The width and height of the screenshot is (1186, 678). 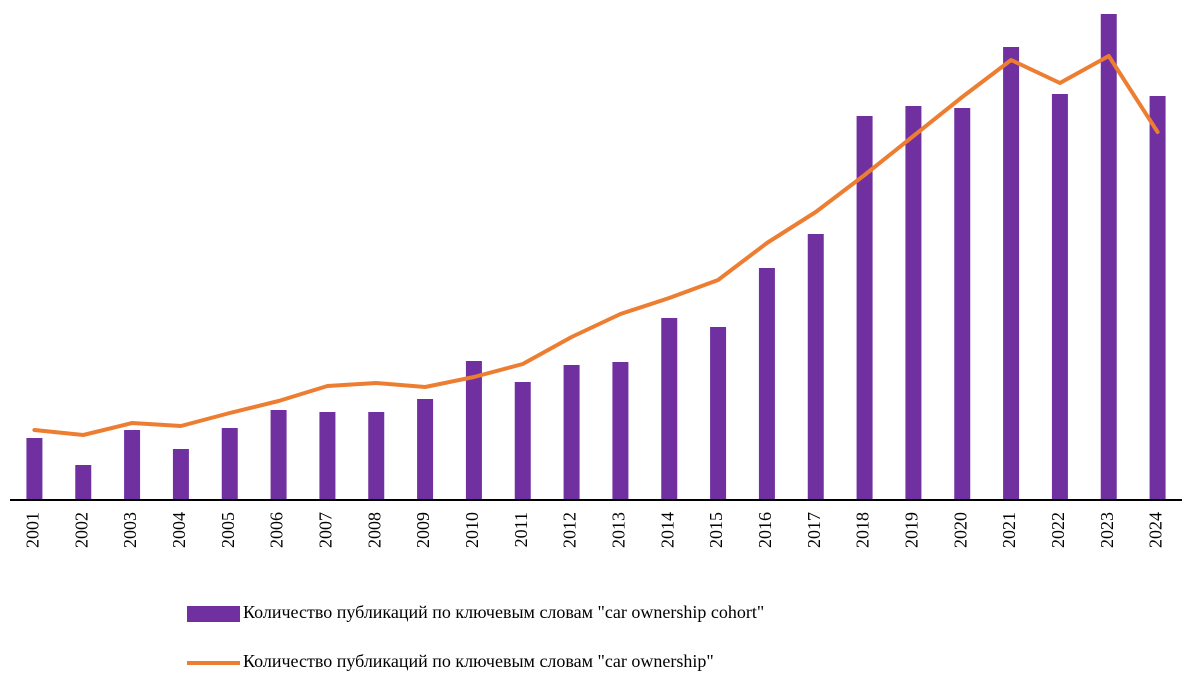 I want to click on x-tick-label: 2003, so click(x=130, y=530).